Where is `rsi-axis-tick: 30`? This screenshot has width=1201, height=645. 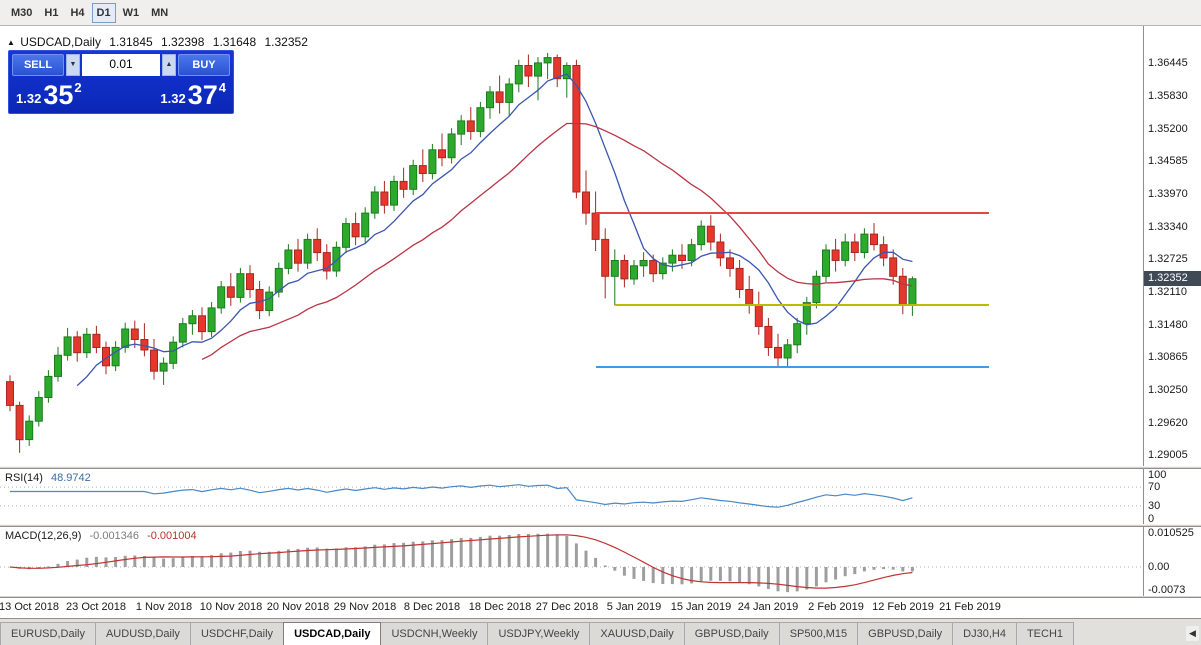 rsi-axis-tick: 30 is located at coordinates (1154, 506).